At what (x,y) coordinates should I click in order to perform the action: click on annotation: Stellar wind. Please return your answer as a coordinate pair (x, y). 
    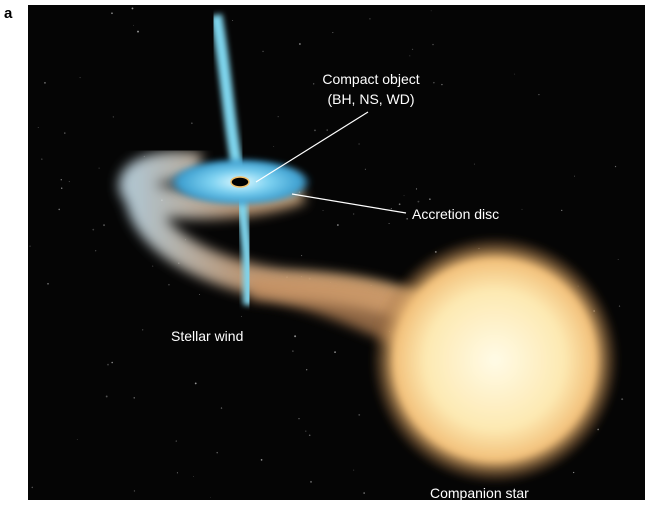
    Looking at the image, I should click on (207, 336).